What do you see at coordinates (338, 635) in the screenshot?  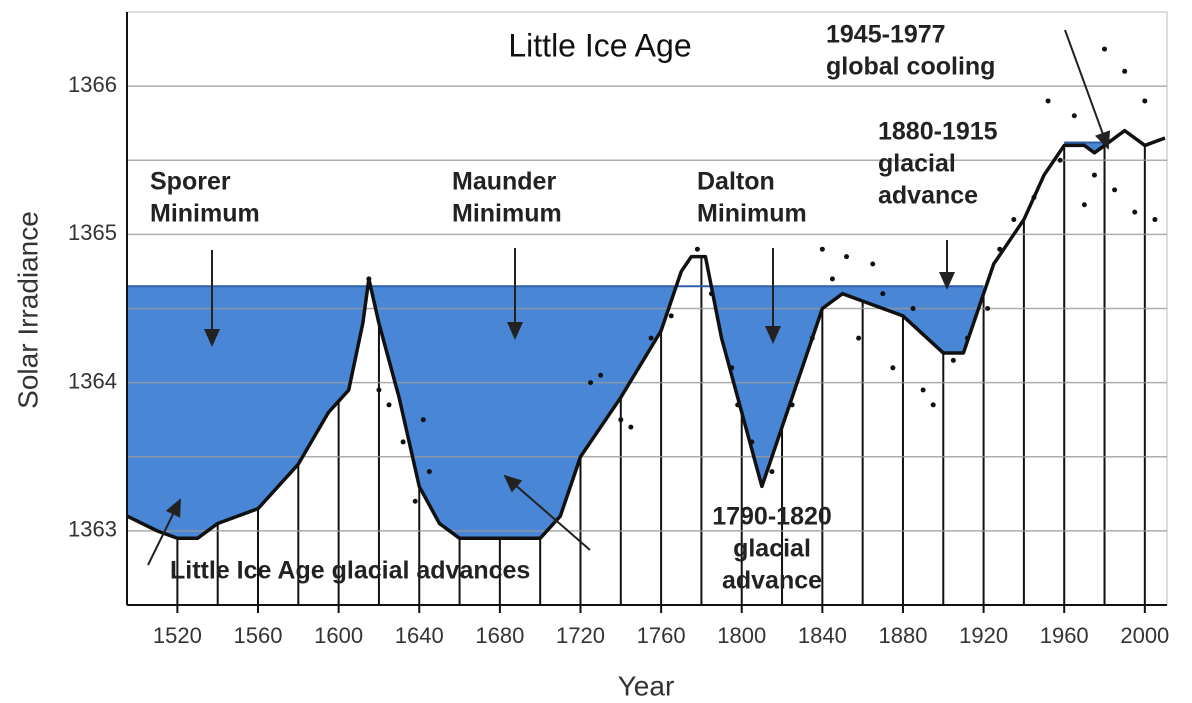 I see `x-tick-label: 1600` at bounding box center [338, 635].